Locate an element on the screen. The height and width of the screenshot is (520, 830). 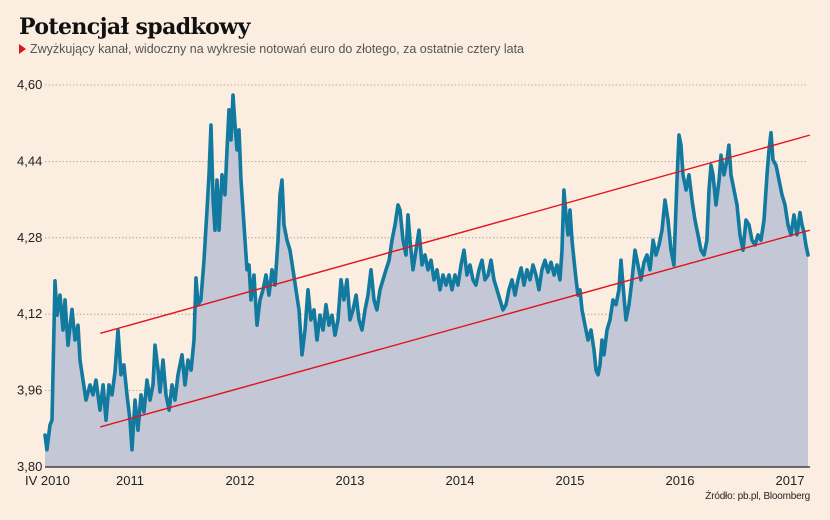
triangle-marker-icon is located at coordinates (22, 49).